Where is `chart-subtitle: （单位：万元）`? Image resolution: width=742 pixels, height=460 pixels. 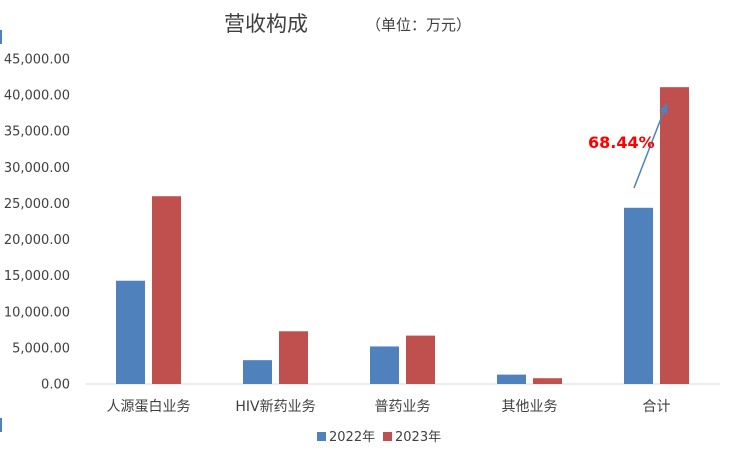 chart-subtitle: （单位：万元） is located at coordinates (418, 25).